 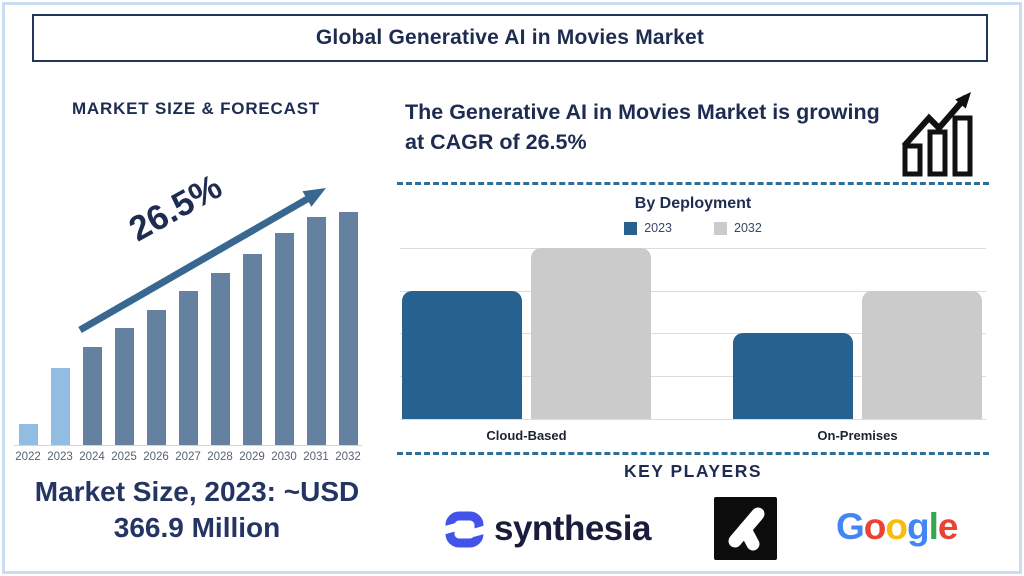 What do you see at coordinates (937, 134) in the screenshot?
I see `growth-chart-icon` at bounding box center [937, 134].